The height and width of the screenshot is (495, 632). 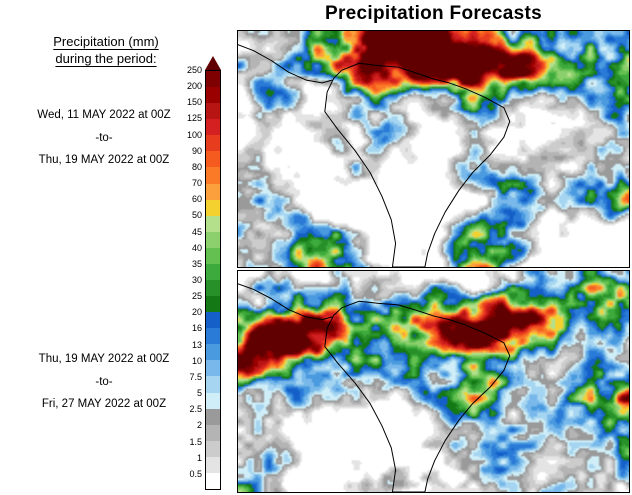 What do you see at coordinates (199, 457) in the screenshot?
I see `colorbar-tick-label: 1` at bounding box center [199, 457].